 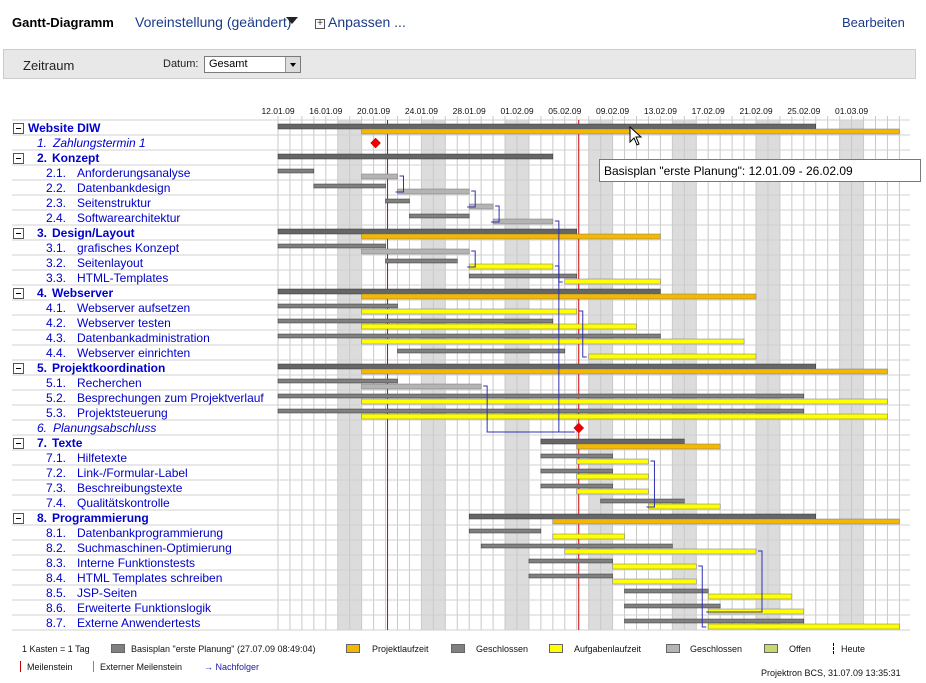 What do you see at coordinates (105, 428) in the screenshot?
I see `task-name: Planungsabschluss` at bounding box center [105, 428].